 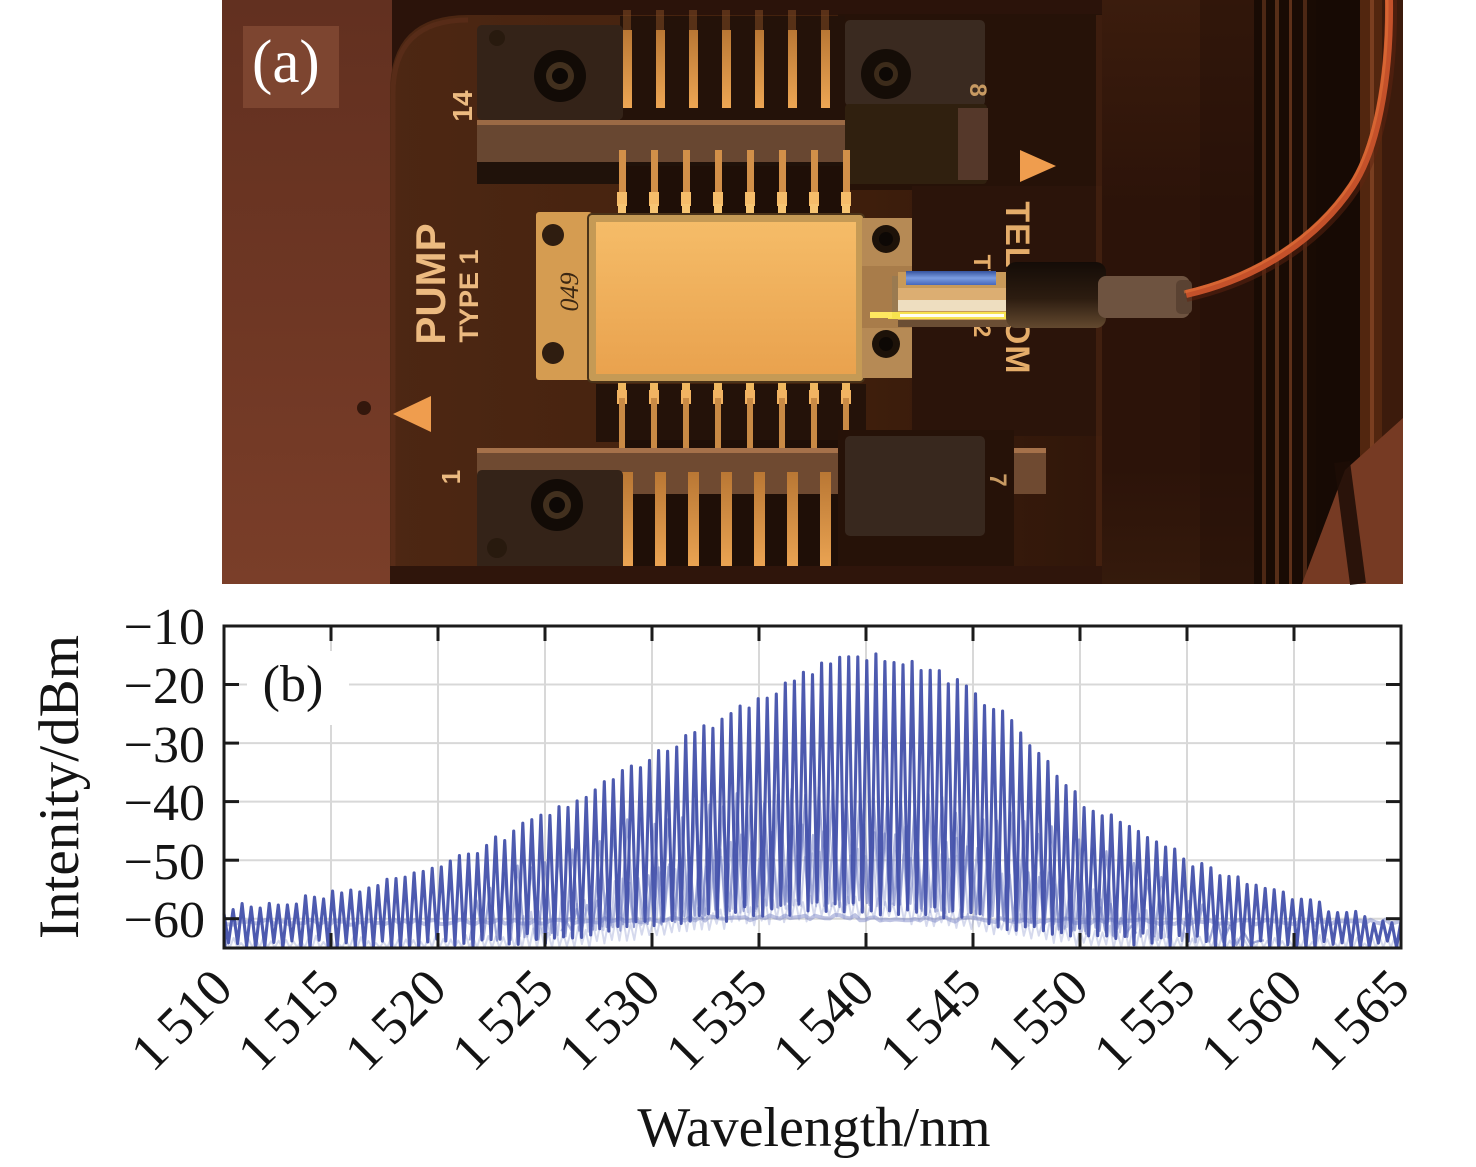 What do you see at coordinates (164, 686) in the screenshot?
I see `svg-text: −20` at bounding box center [164, 686].